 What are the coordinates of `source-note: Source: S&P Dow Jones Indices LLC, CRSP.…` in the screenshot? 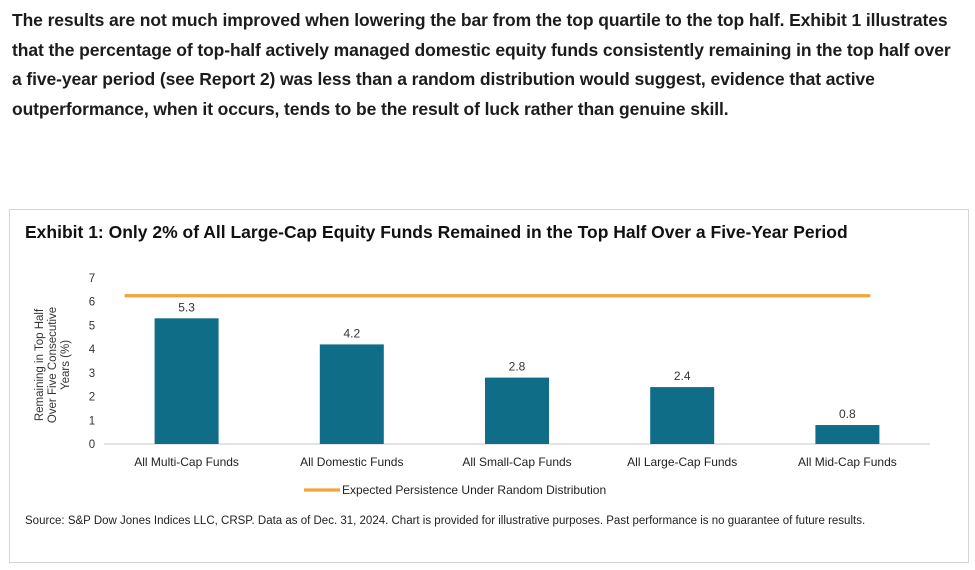 It's located at (445, 521).